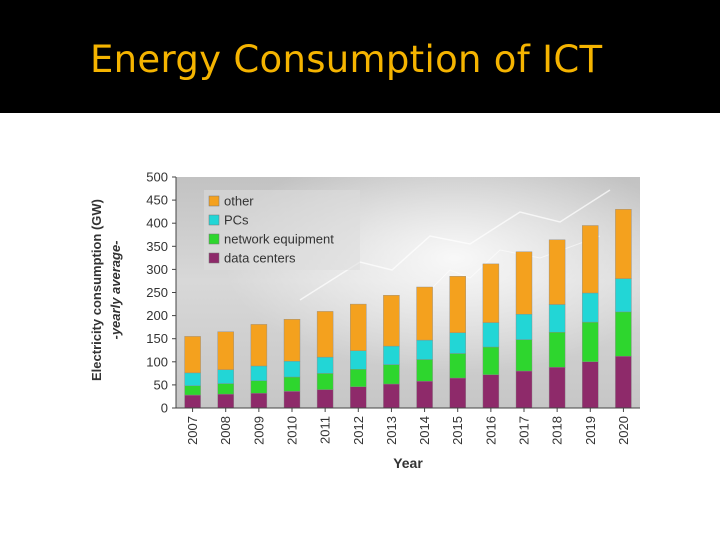 The width and height of the screenshot is (720, 540). What do you see at coordinates (490, 430) in the screenshot?
I see `x-tick-label: 2016` at bounding box center [490, 430].